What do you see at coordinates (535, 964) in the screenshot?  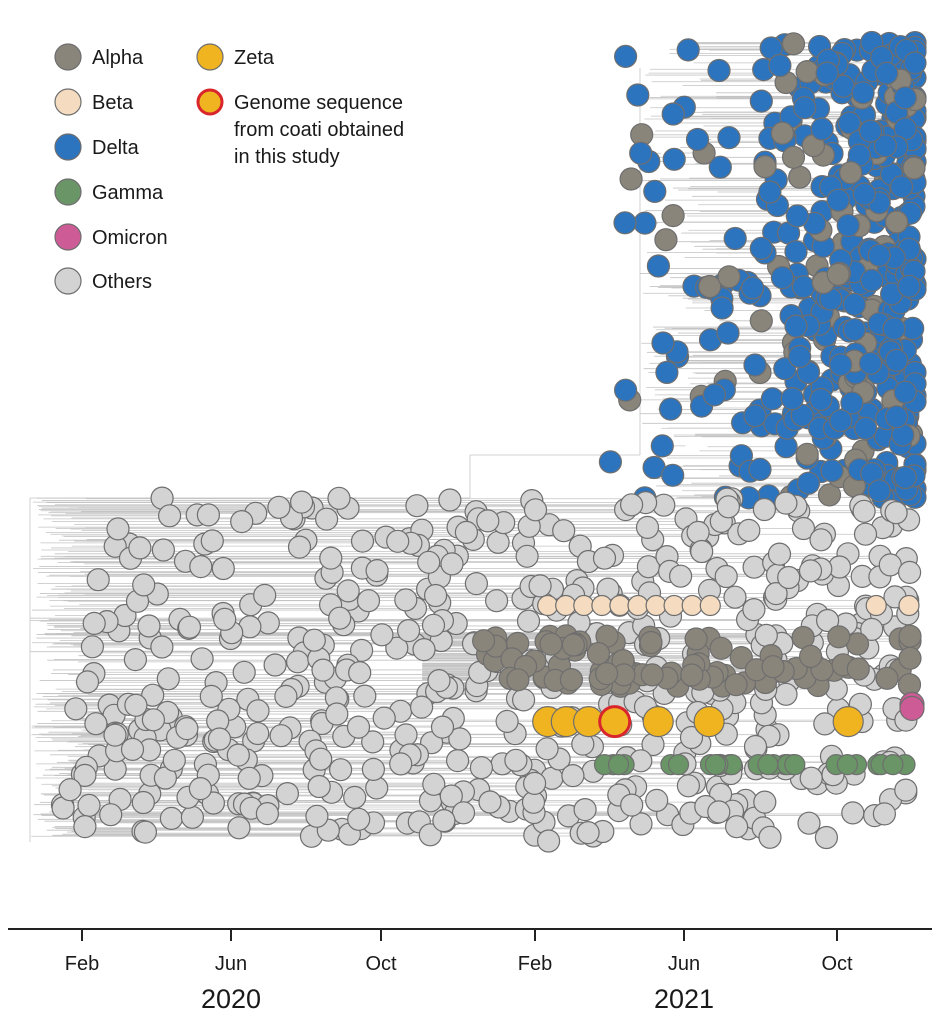 I see `x-tick-label: Feb` at bounding box center [535, 964].